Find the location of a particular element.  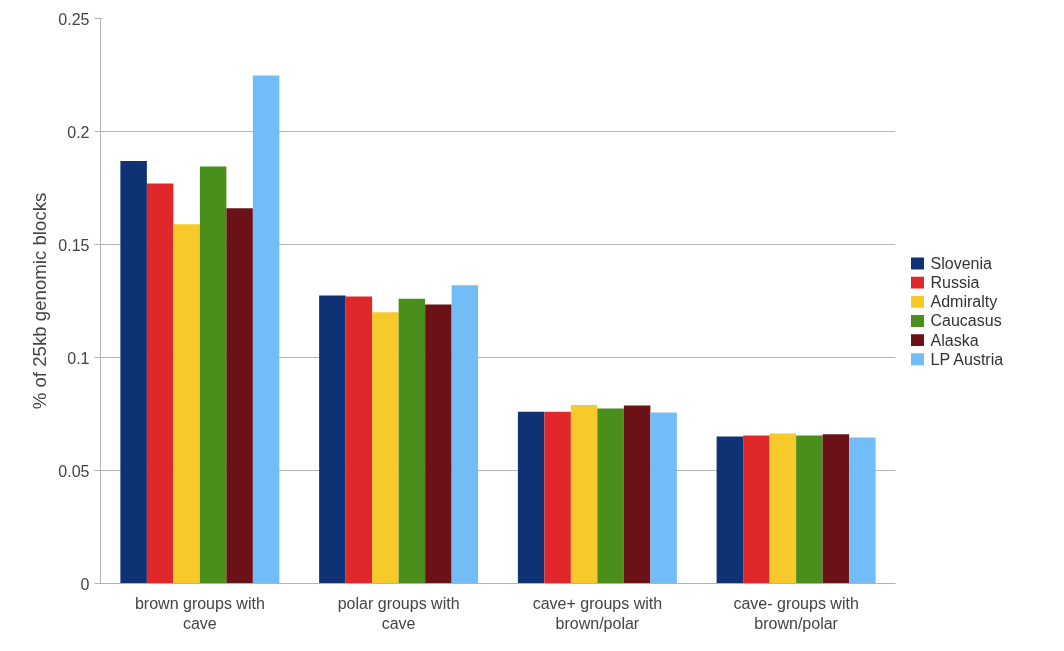

y-tick-label: 0.1 is located at coordinates (78, 358).